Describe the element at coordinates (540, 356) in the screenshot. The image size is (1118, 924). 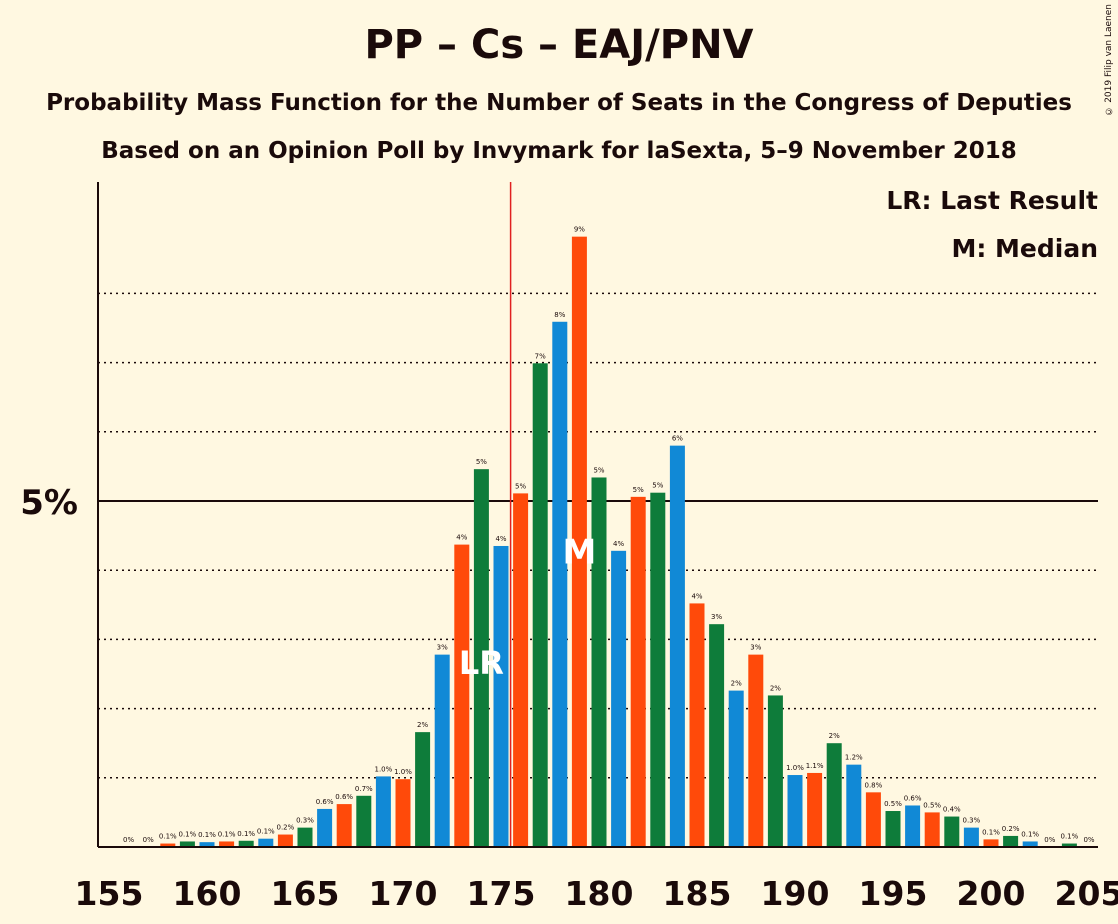
I see `data-label: 7%` at that location.